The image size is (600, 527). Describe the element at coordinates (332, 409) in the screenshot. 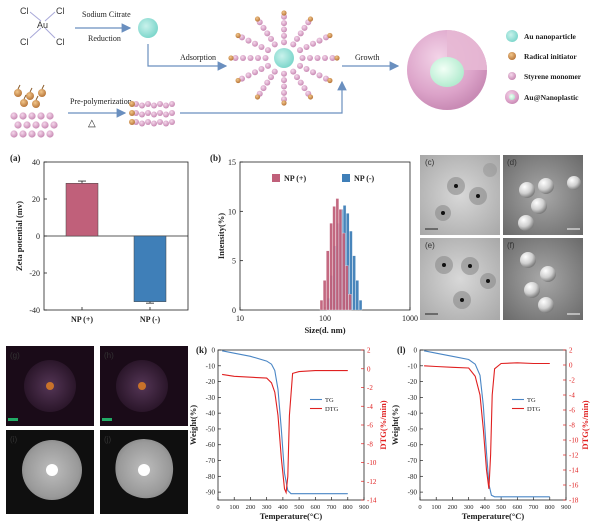

I see `legend-label: DTG` at that location.